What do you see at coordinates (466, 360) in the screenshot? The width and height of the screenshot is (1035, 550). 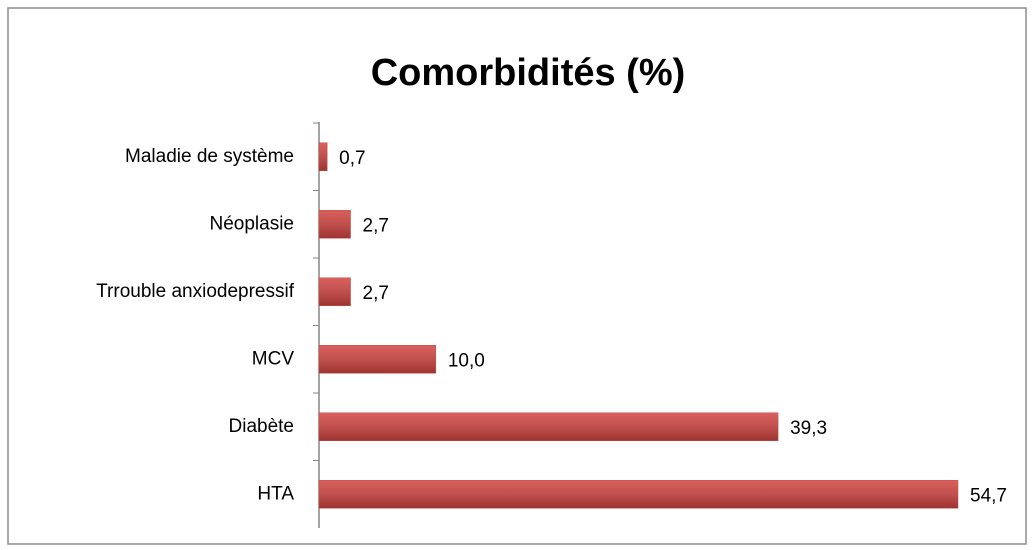 I see `data-label: 10,0` at bounding box center [466, 360].